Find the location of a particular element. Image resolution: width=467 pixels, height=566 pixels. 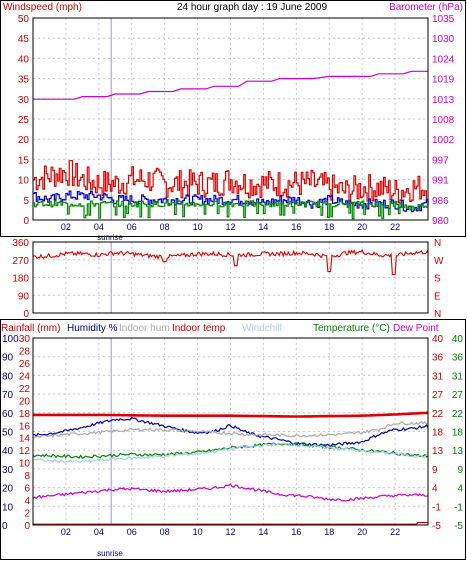

temp-series-indoor_temp is located at coordinates (231, 414).